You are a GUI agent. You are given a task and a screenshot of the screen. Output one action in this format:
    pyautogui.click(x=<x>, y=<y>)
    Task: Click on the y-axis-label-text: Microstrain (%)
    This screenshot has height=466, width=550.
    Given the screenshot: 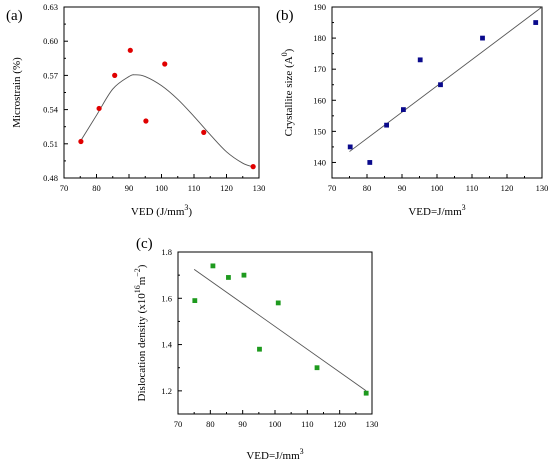 What is the action you would take?
    pyautogui.click(x=17, y=92)
    